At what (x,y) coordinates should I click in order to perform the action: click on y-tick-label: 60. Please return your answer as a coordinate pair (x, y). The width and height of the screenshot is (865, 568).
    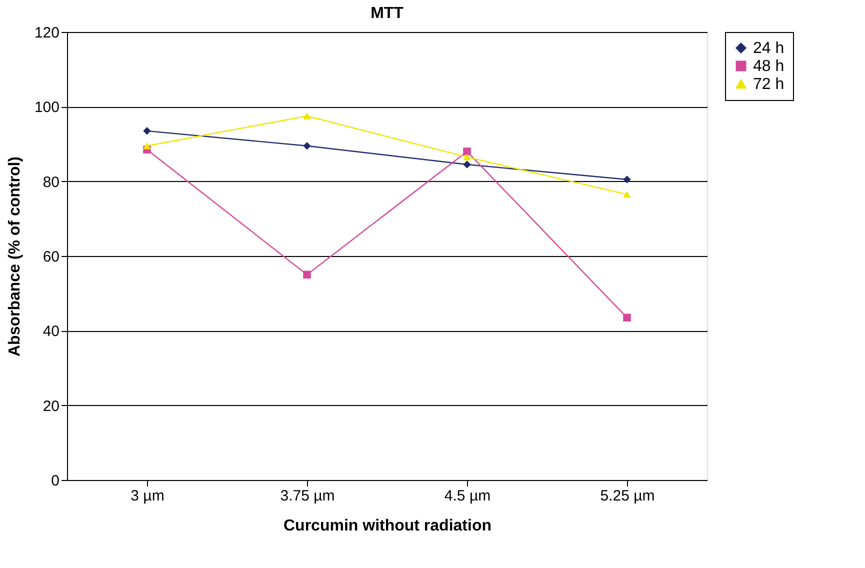
    Looking at the image, I should click on (51, 257).